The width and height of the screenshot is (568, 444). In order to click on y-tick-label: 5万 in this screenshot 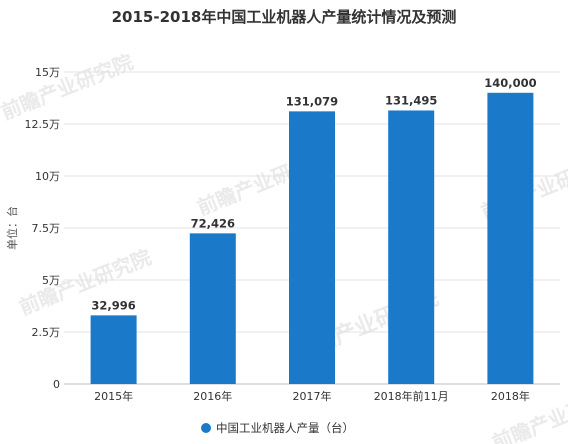, I will do `click(51, 280)`.